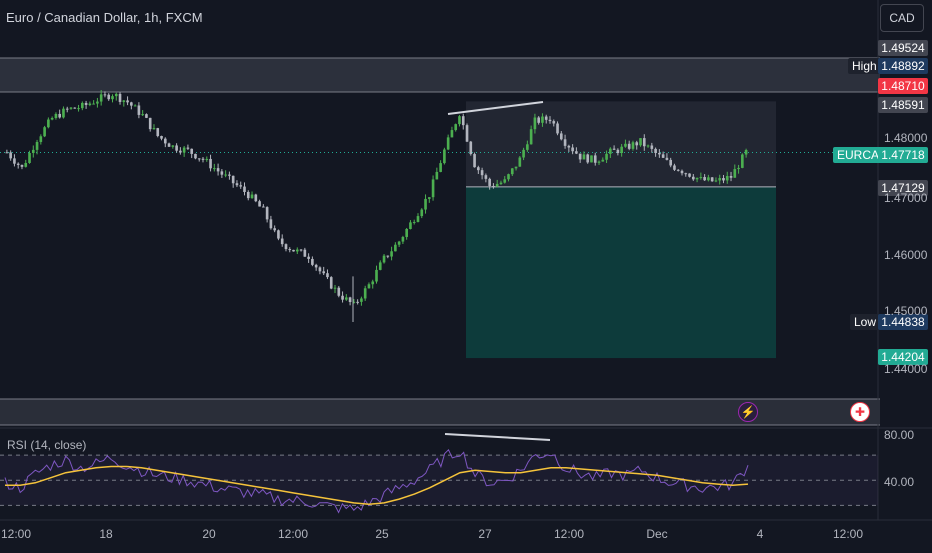 This screenshot has width=932, height=553. Describe the element at coordinates (440, 412) in the screenshot. I see `events-band` at that location.